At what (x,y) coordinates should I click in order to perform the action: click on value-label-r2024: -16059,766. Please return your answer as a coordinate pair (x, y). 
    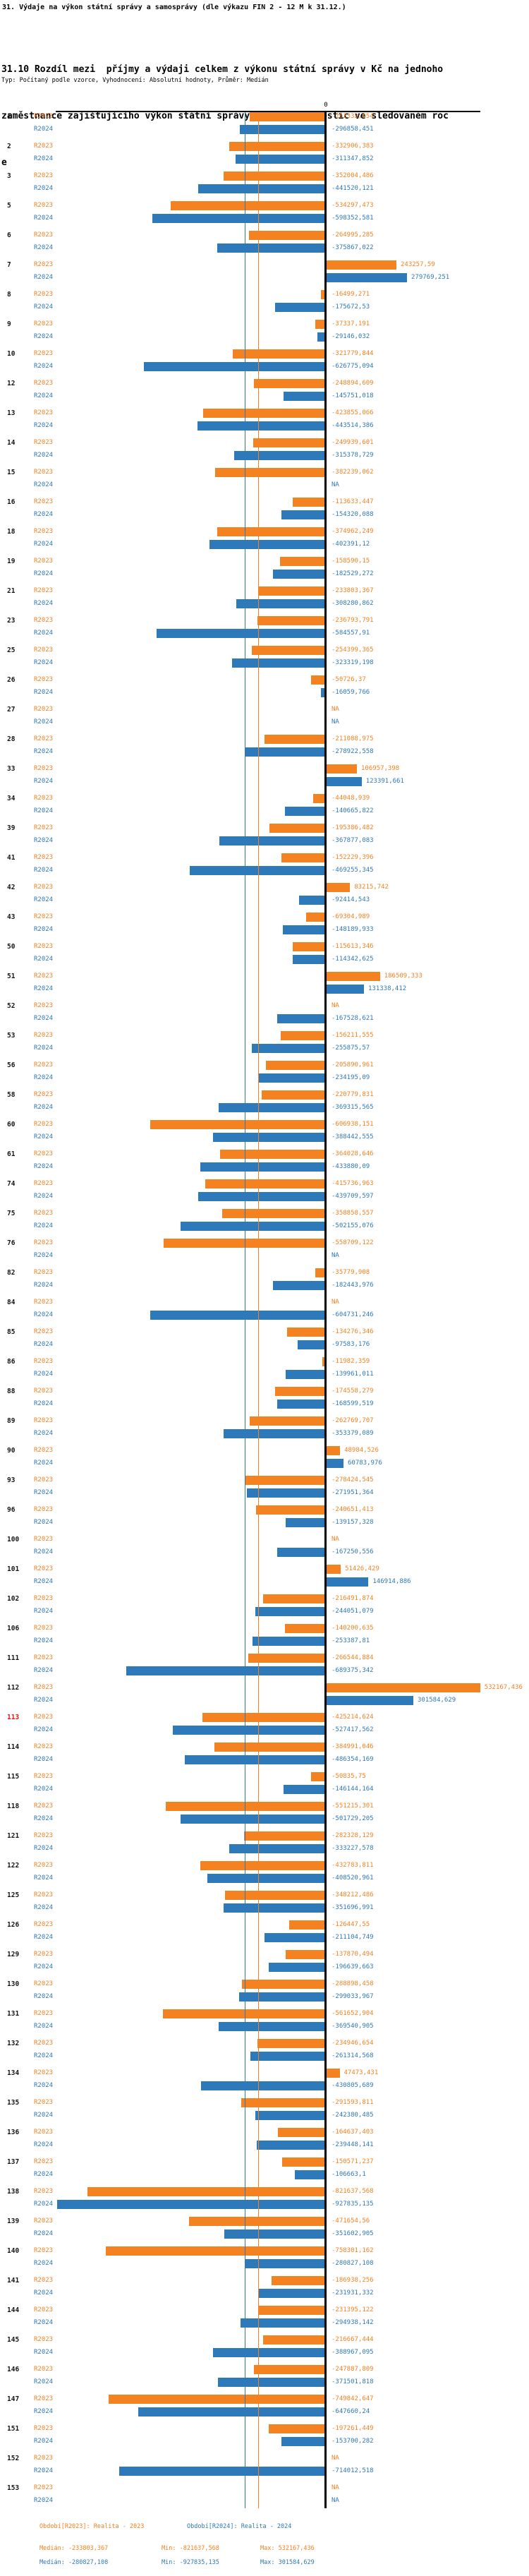
    Looking at the image, I should click on (351, 692).